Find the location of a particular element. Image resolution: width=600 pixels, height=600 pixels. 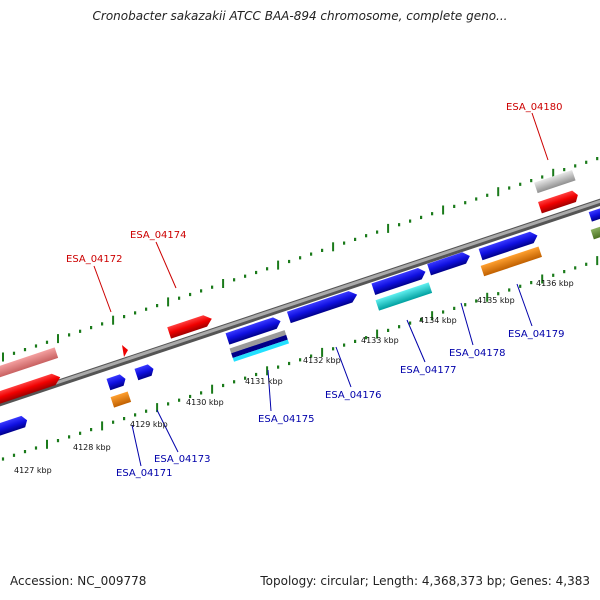

scale-label: 4133 kbp is located at coordinates (380, 340).